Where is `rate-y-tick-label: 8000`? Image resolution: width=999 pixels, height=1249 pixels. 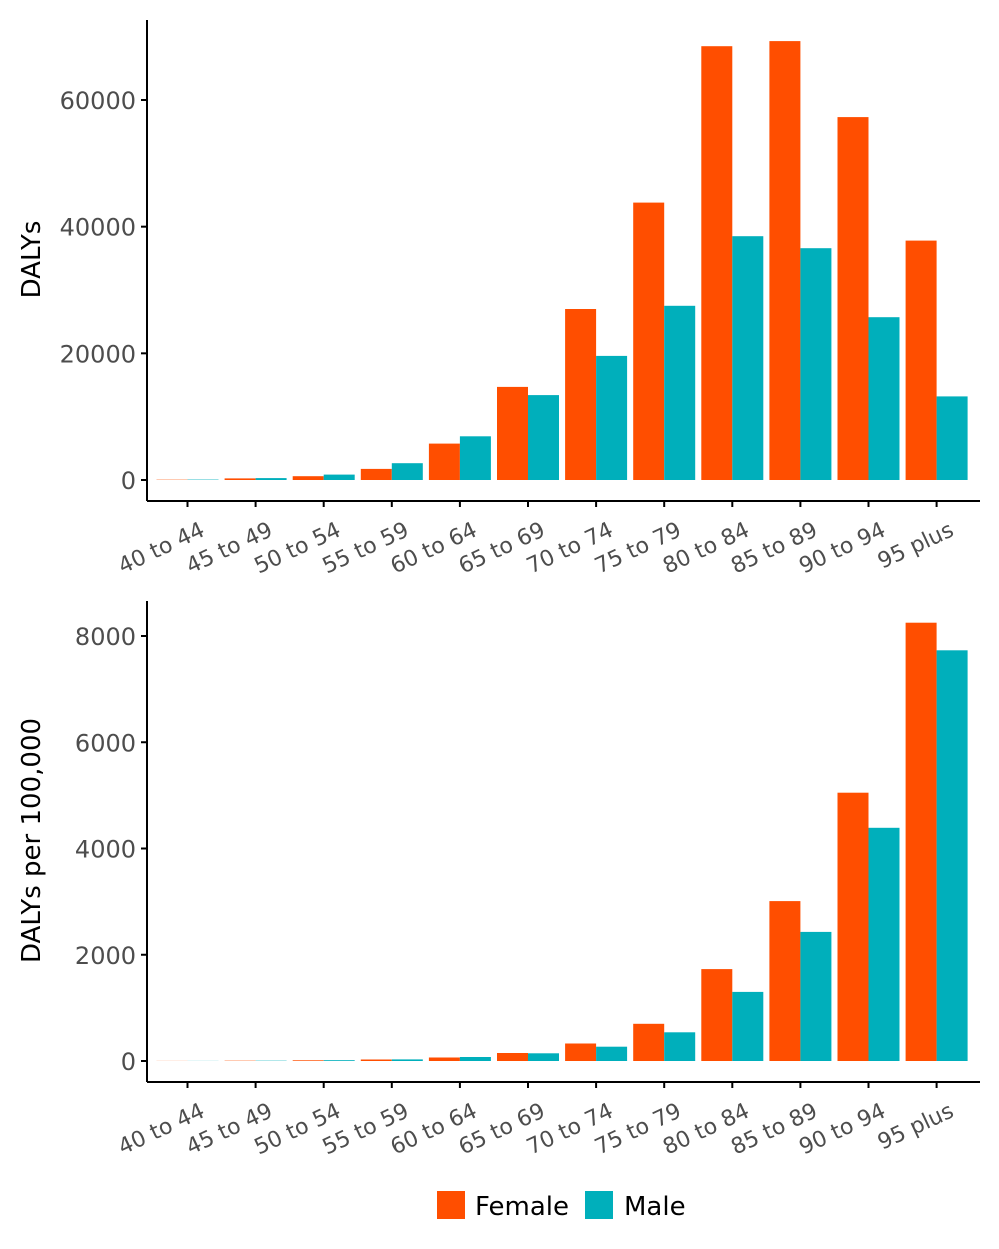 rate-y-tick-label: 8000 is located at coordinates (105, 637).